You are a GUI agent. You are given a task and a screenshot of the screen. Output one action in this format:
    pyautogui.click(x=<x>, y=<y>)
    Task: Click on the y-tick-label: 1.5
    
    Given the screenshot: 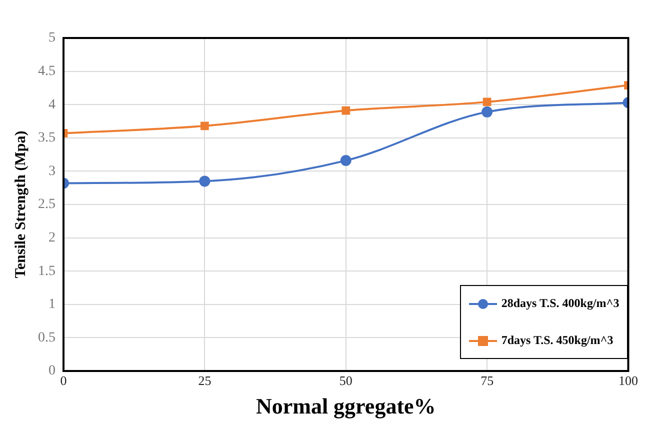 What is the action you would take?
    pyautogui.click(x=47, y=271)
    